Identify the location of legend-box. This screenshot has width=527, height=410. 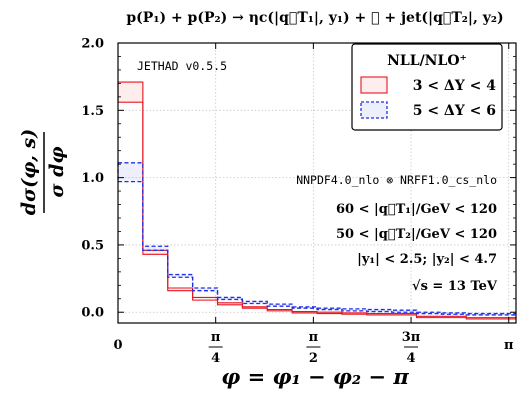
(427, 87).